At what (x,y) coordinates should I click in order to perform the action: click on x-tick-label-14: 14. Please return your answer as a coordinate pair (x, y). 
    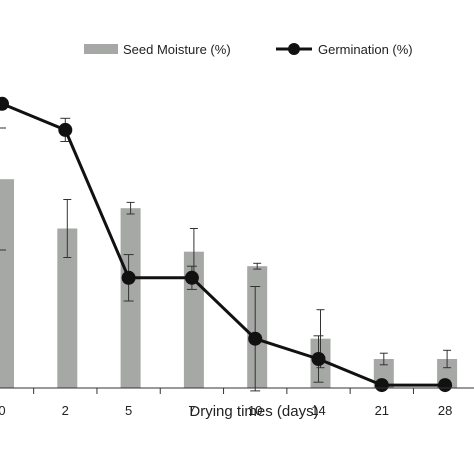
    Looking at the image, I should click on (318, 410).